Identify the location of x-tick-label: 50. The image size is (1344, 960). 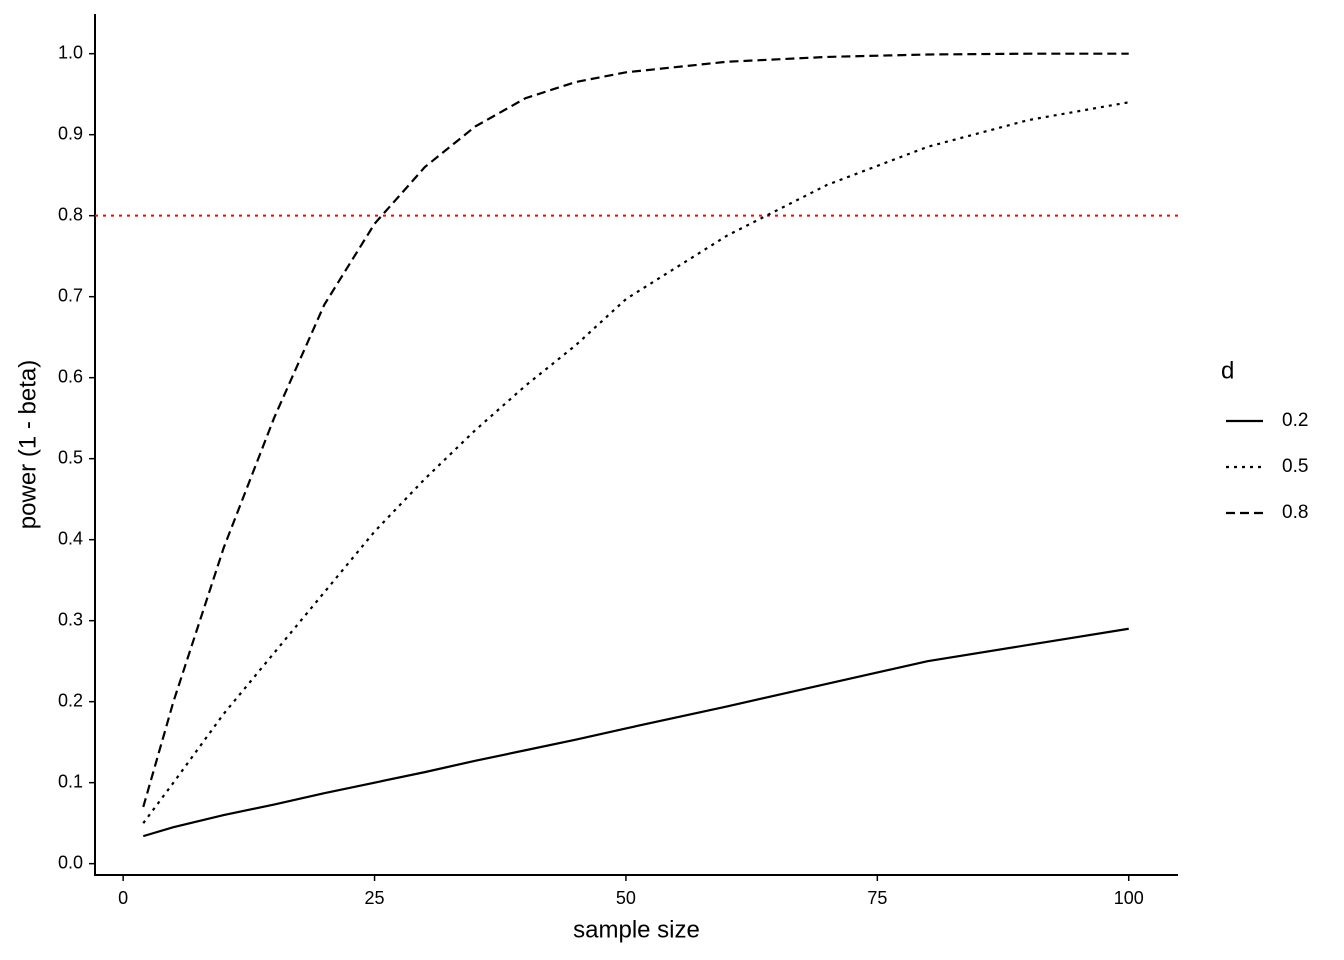
(626, 898).